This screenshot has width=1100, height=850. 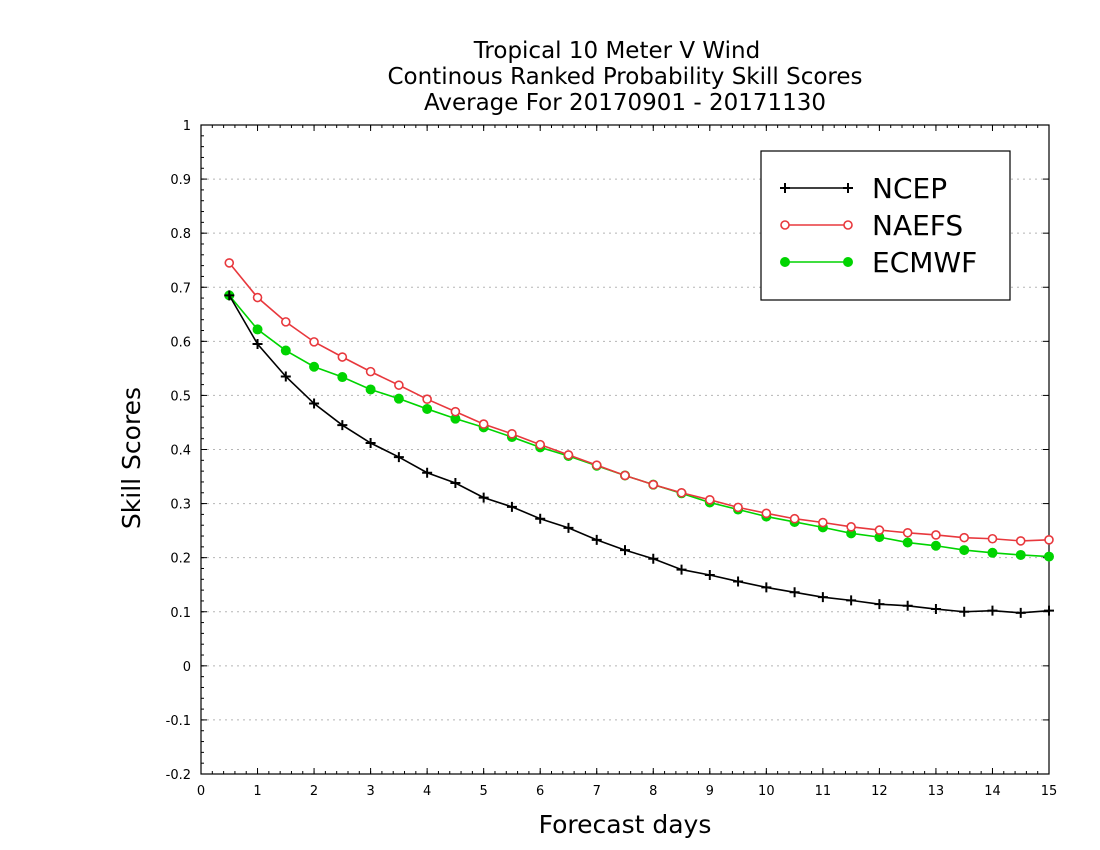 I want to click on x-tick-label: 8, so click(x=653, y=791).